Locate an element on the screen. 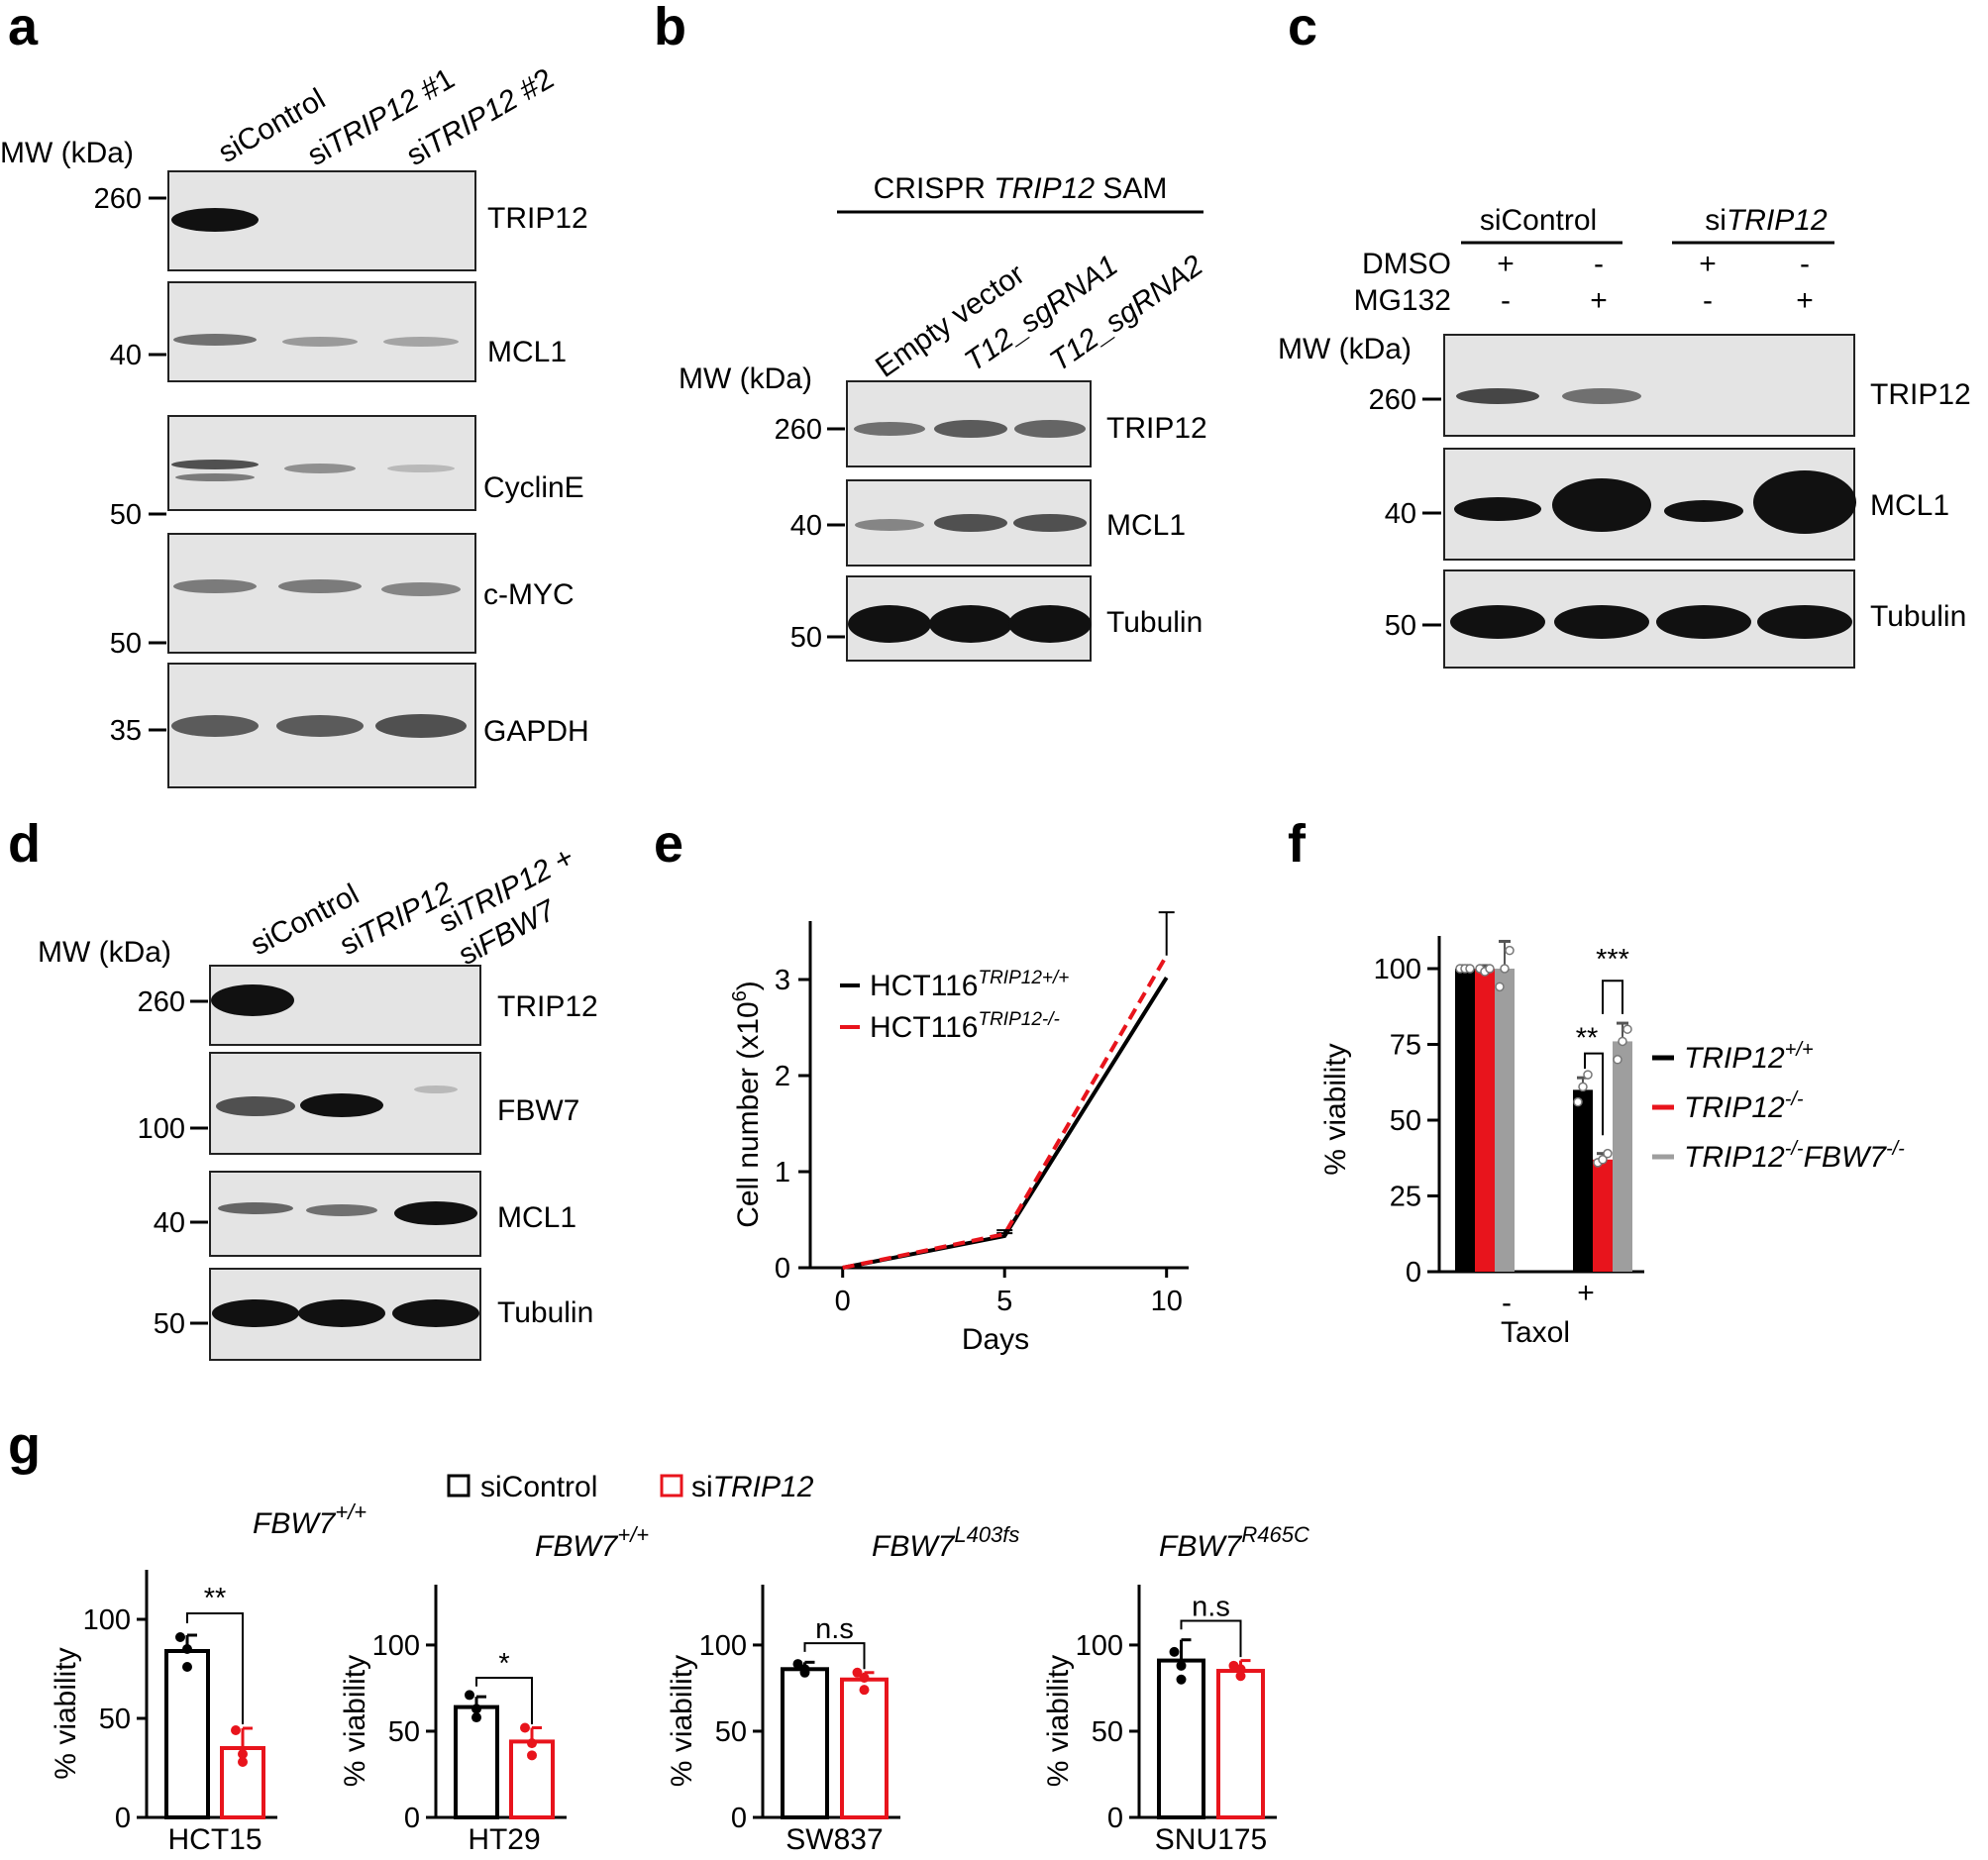 The width and height of the screenshot is (1988, 1860). treatment-label-mg132: MG132 is located at coordinates (1402, 300).